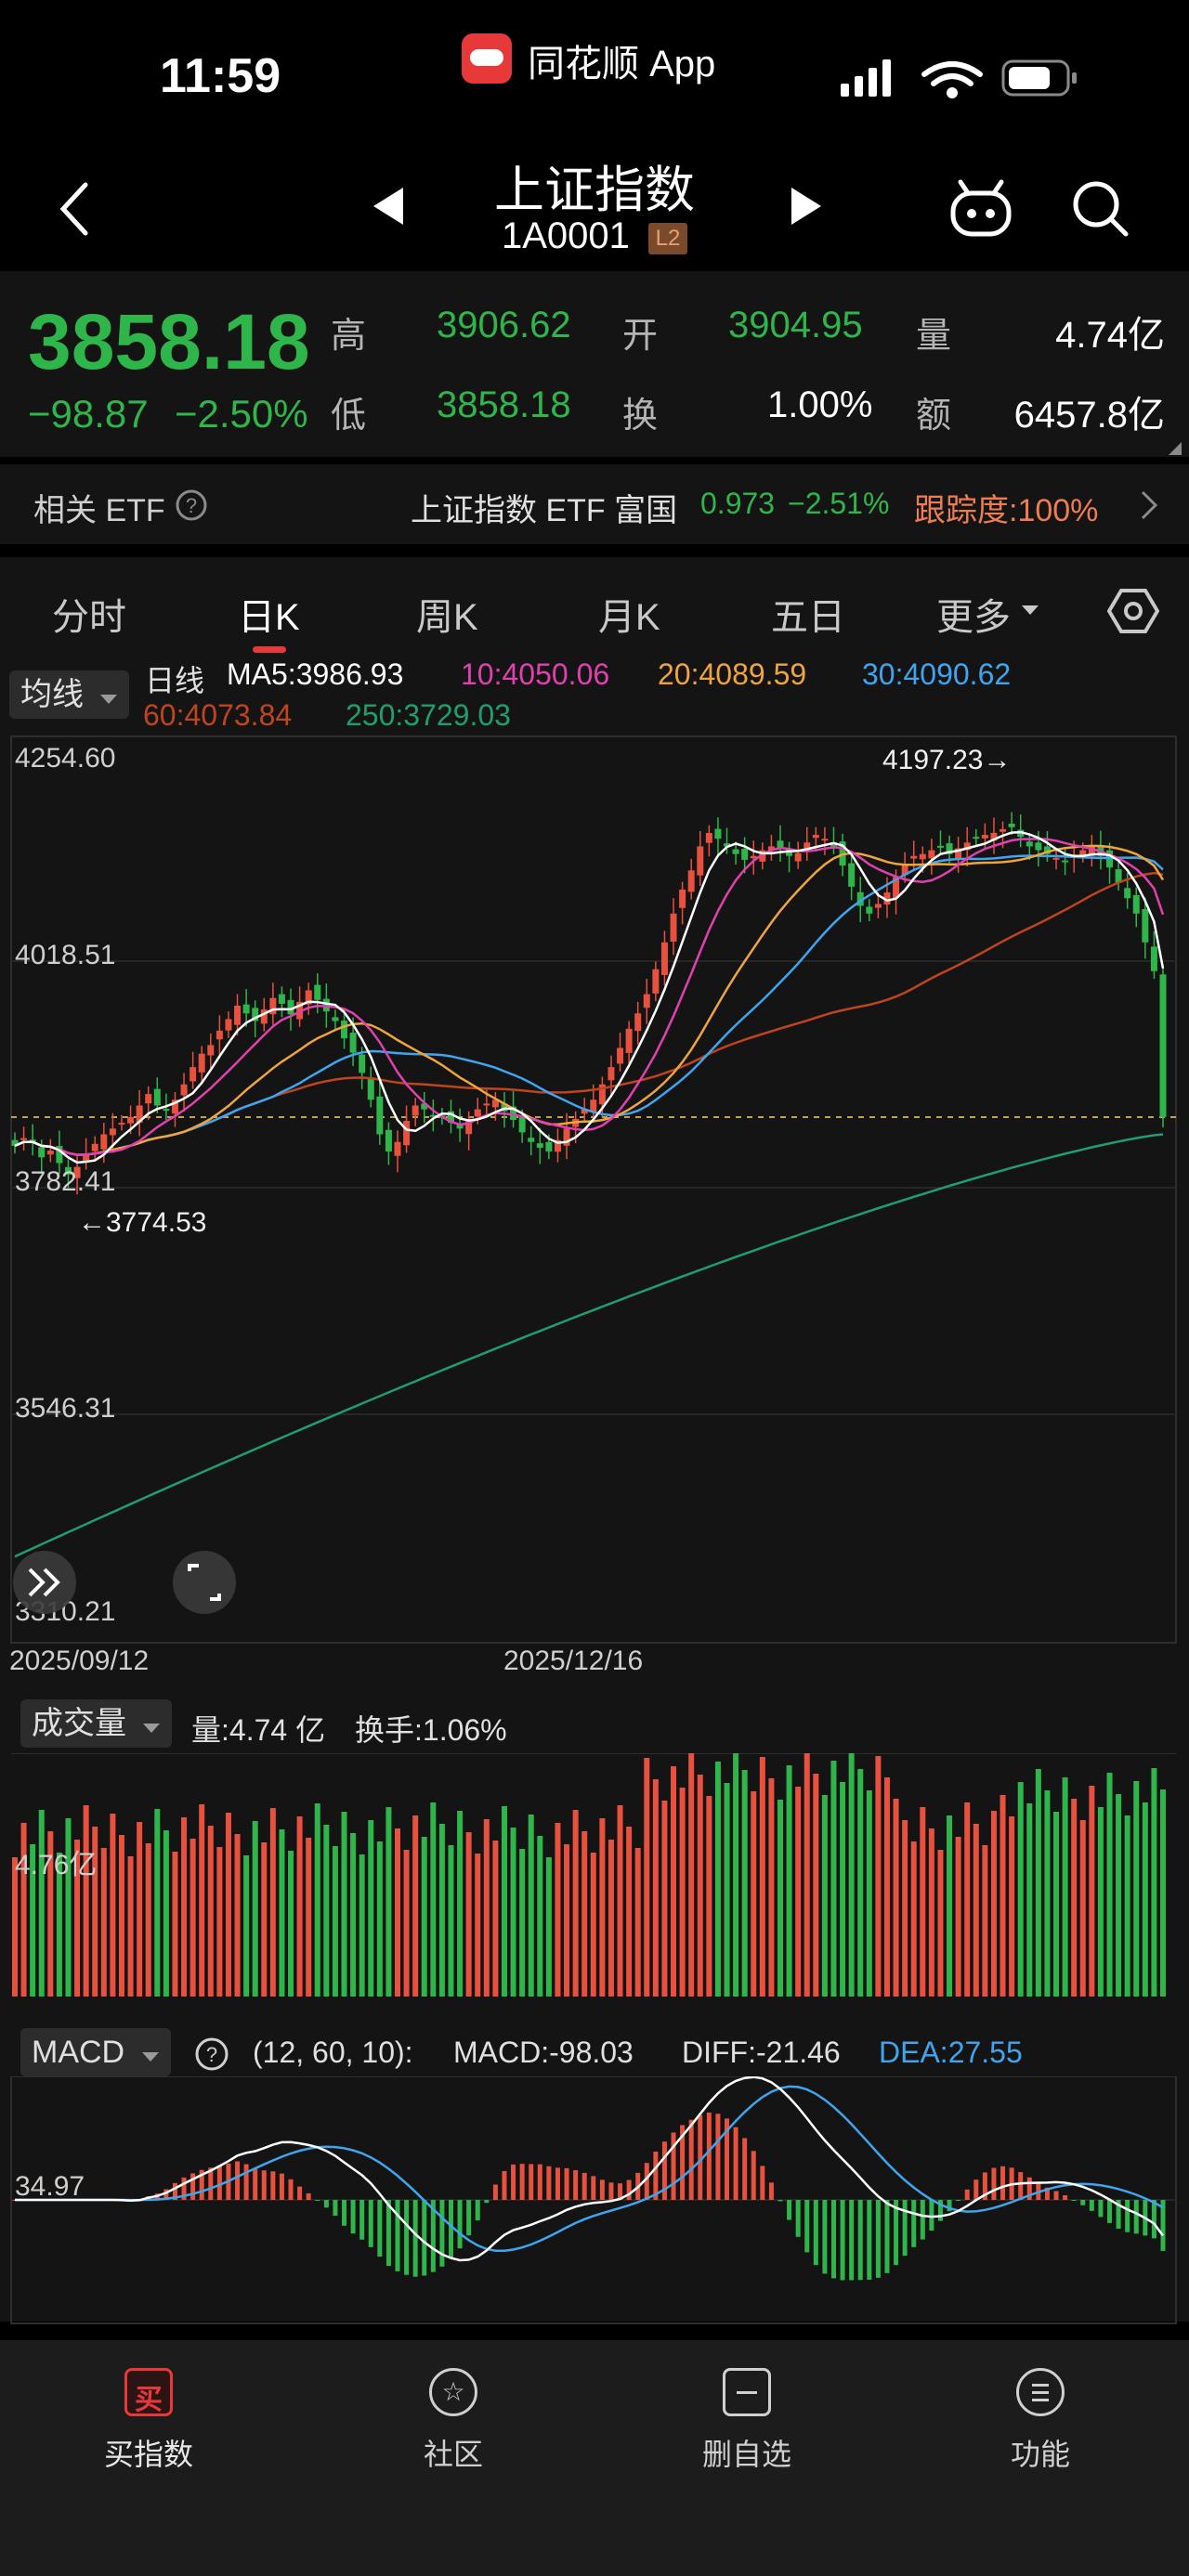 This screenshot has width=1189, height=2576. What do you see at coordinates (641, 336) in the screenshot?
I see `open-label: 开` at bounding box center [641, 336].